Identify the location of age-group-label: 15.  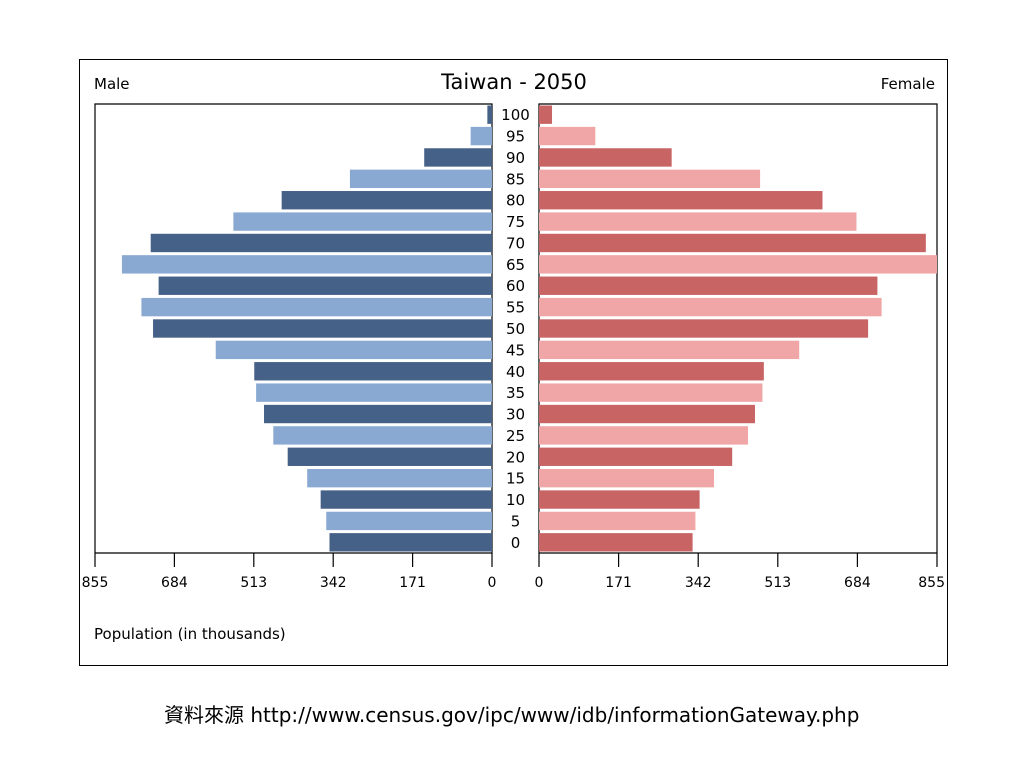
(515, 479).